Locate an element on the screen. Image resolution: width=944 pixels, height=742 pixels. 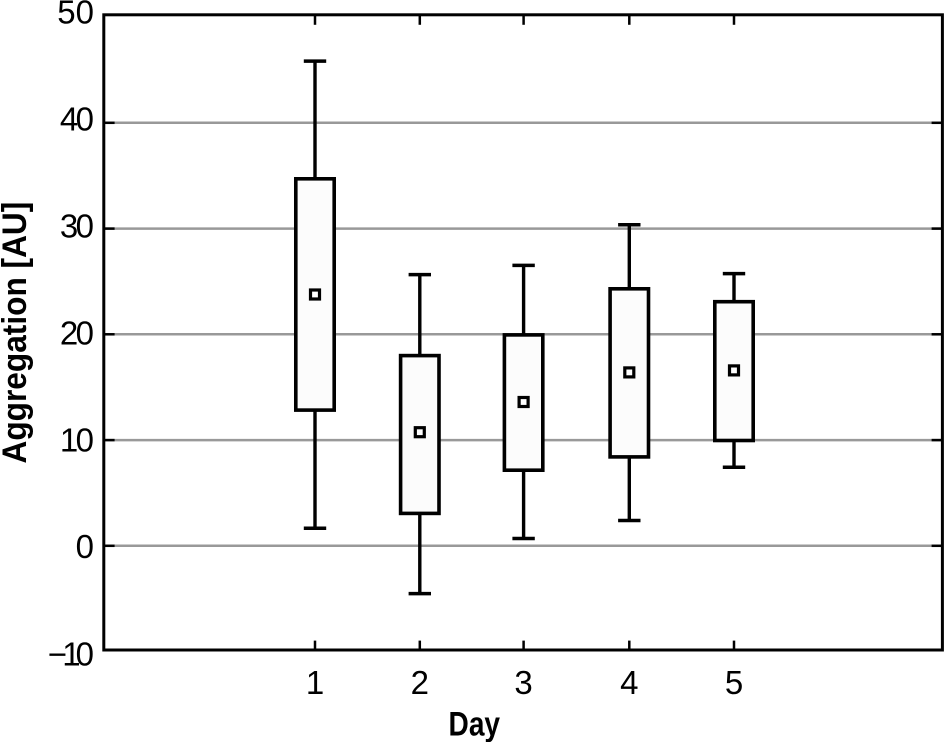
svg-text: 20 is located at coordinates (77, 333).